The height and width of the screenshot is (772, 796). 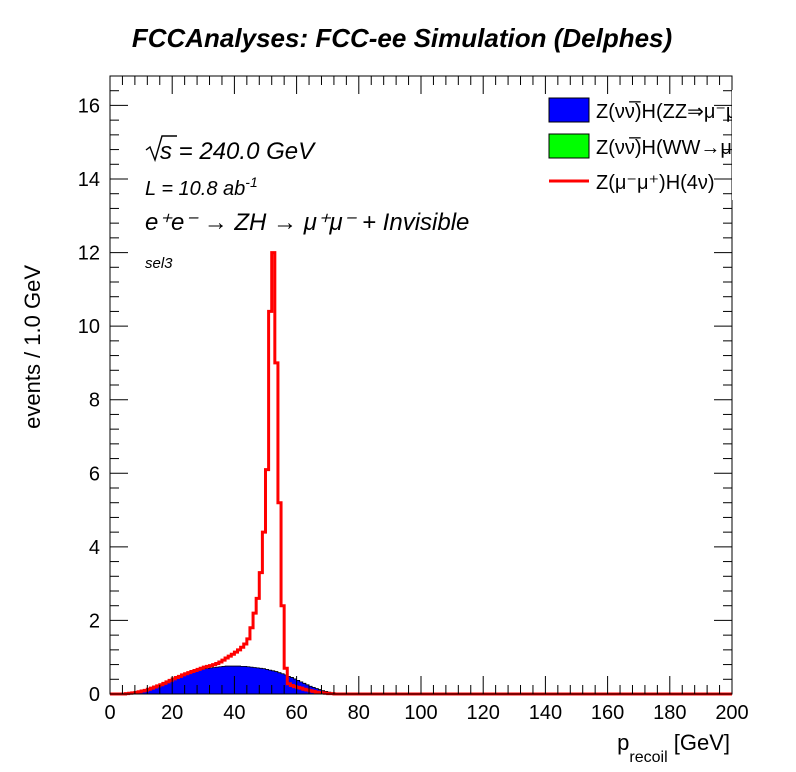 What do you see at coordinates (680, 147) in the screenshot?
I see `legend-label-ww: Z(νν̅)H(WW→μ⁻ν̅μ` at bounding box center [680, 147].